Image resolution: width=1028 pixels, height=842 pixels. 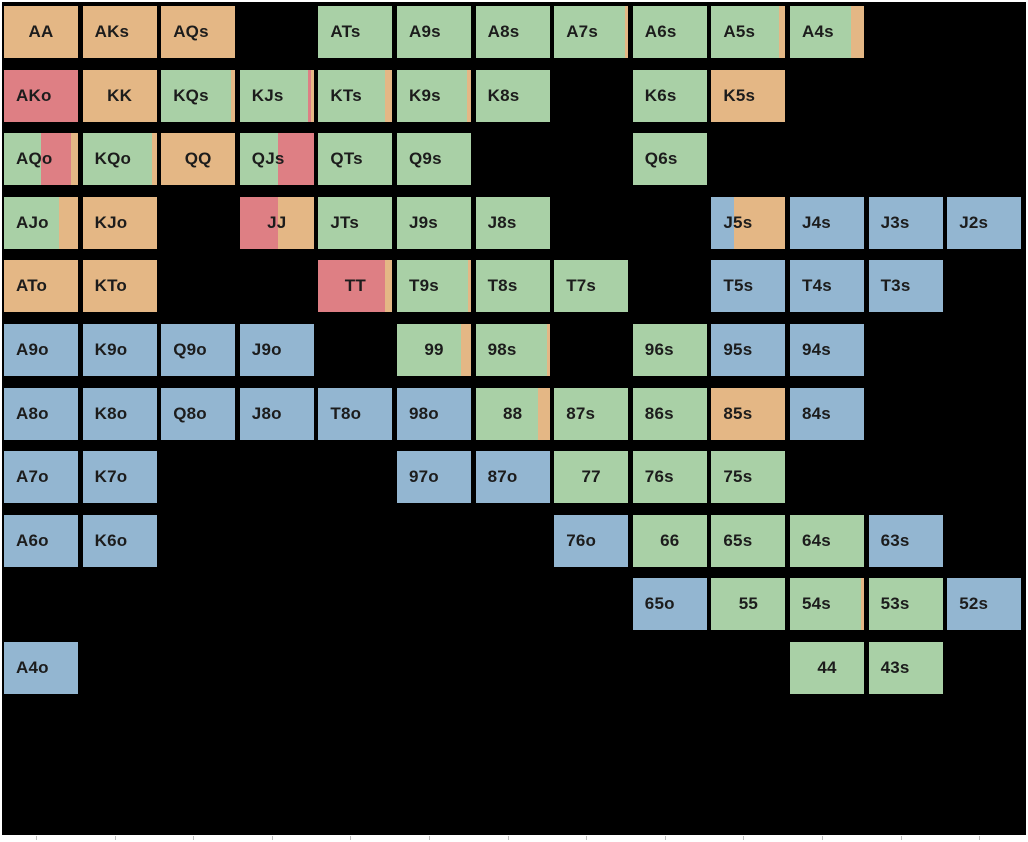 I want to click on hand-cell-95s: 95s, so click(x=748, y=350).